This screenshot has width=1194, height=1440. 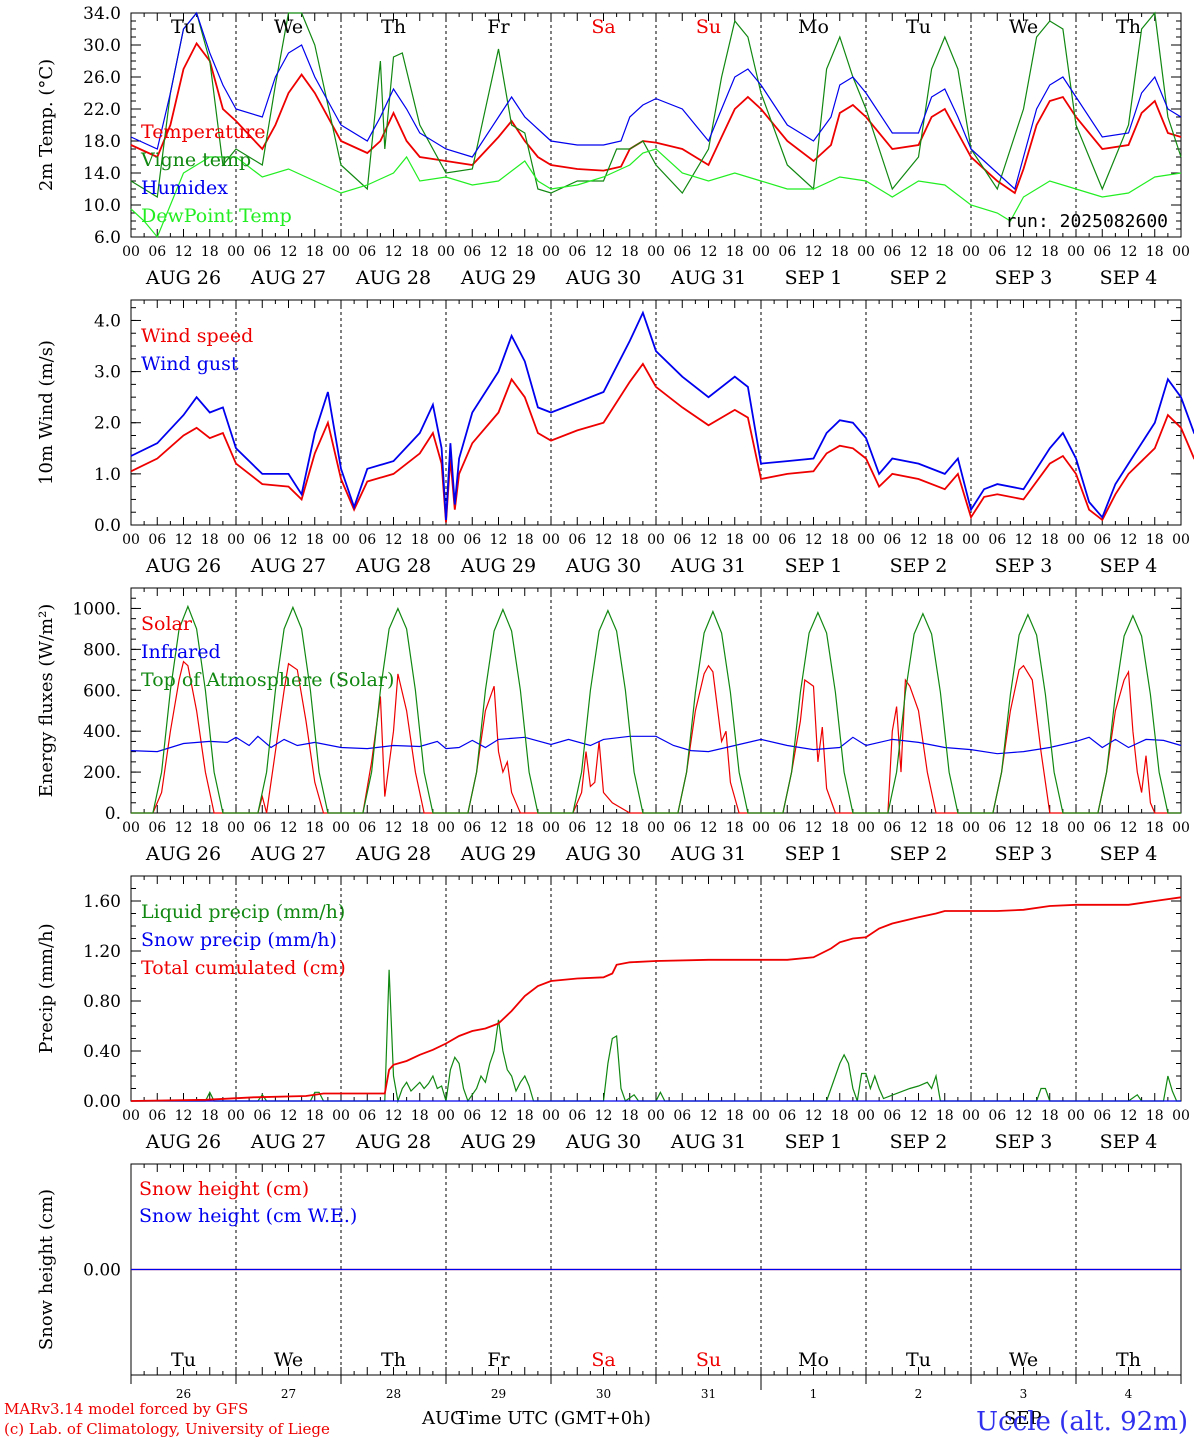 What do you see at coordinates (1024, 1394) in the screenshot?
I see `day-number-label: 3` at bounding box center [1024, 1394].